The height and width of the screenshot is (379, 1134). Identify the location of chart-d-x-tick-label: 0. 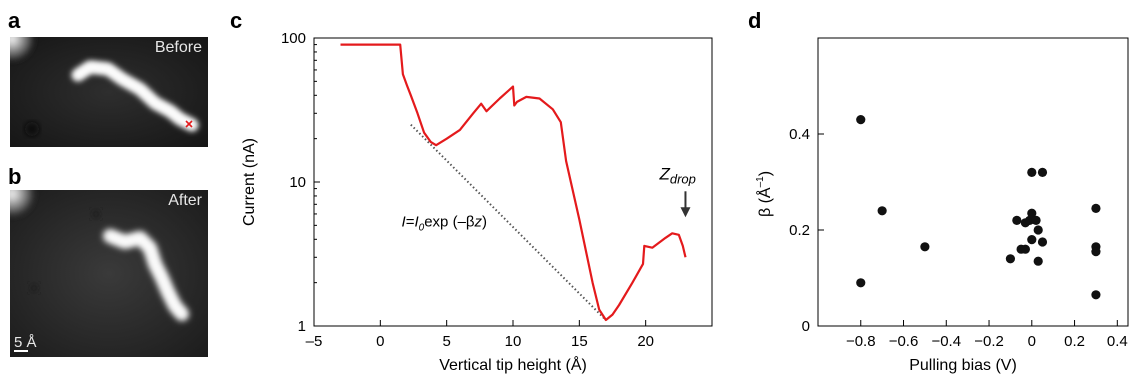
(1032, 341).